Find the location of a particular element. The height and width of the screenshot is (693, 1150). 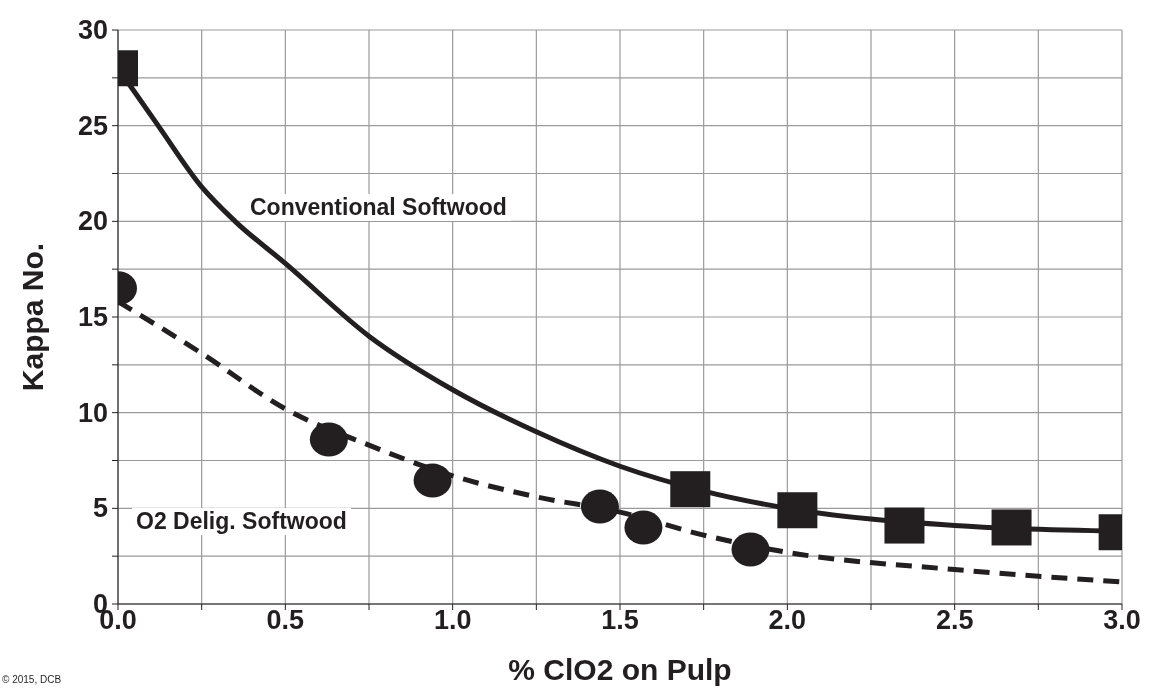

x-tick-label: 0.5 is located at coordinates (285, 620).